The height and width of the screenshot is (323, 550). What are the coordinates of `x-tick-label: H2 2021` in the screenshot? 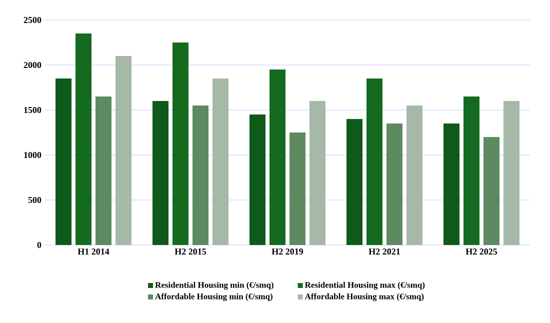 It's located at (384, 251).